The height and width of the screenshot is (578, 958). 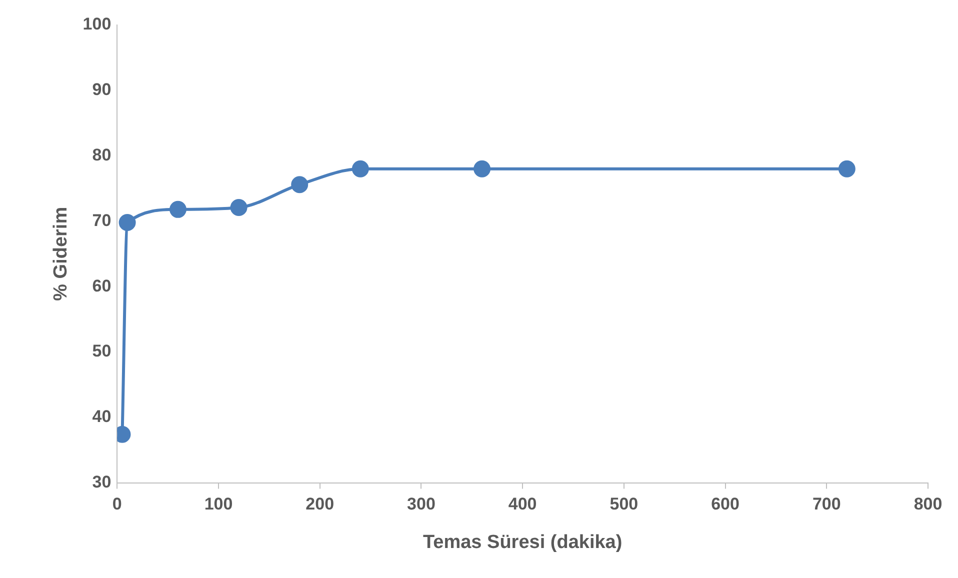 What do you see at coordinates (97, 24) in the screenshot?
I see `y-tick-label: 100` at bounding box center [97, 24].